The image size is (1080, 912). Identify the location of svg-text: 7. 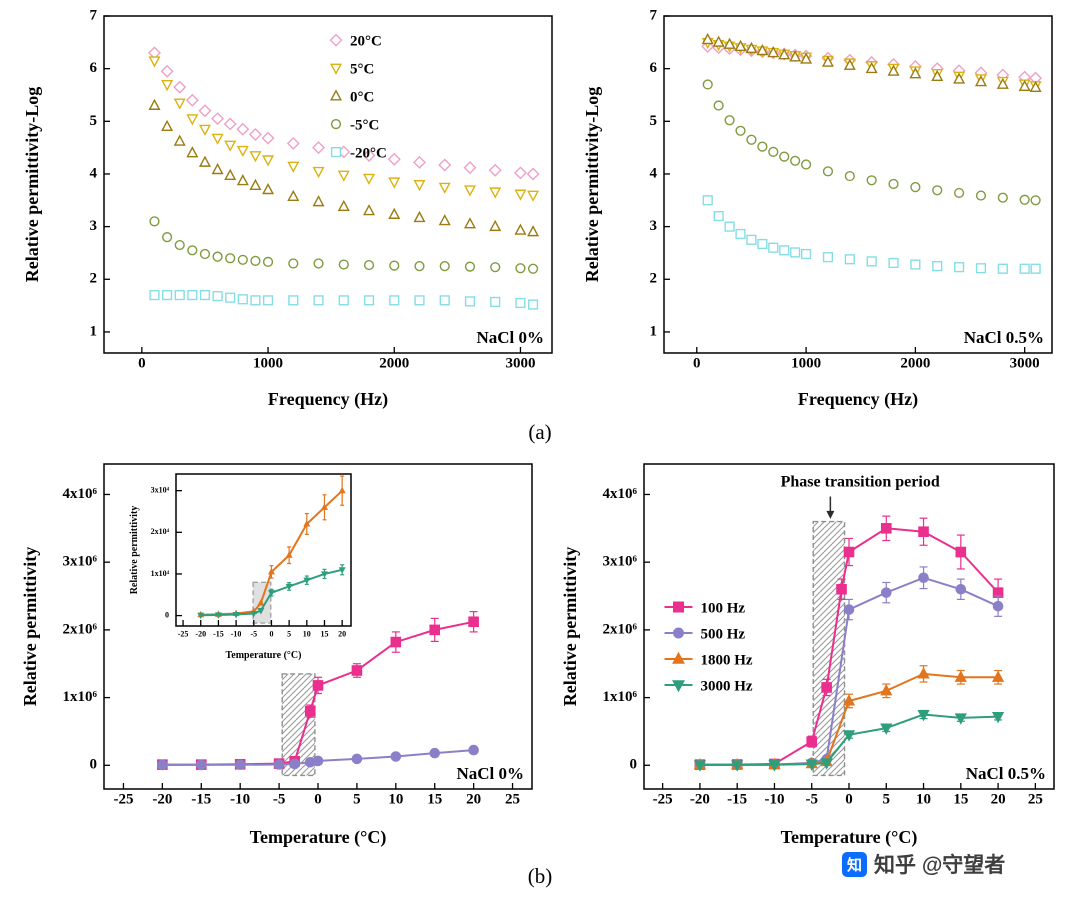
(94, 15).